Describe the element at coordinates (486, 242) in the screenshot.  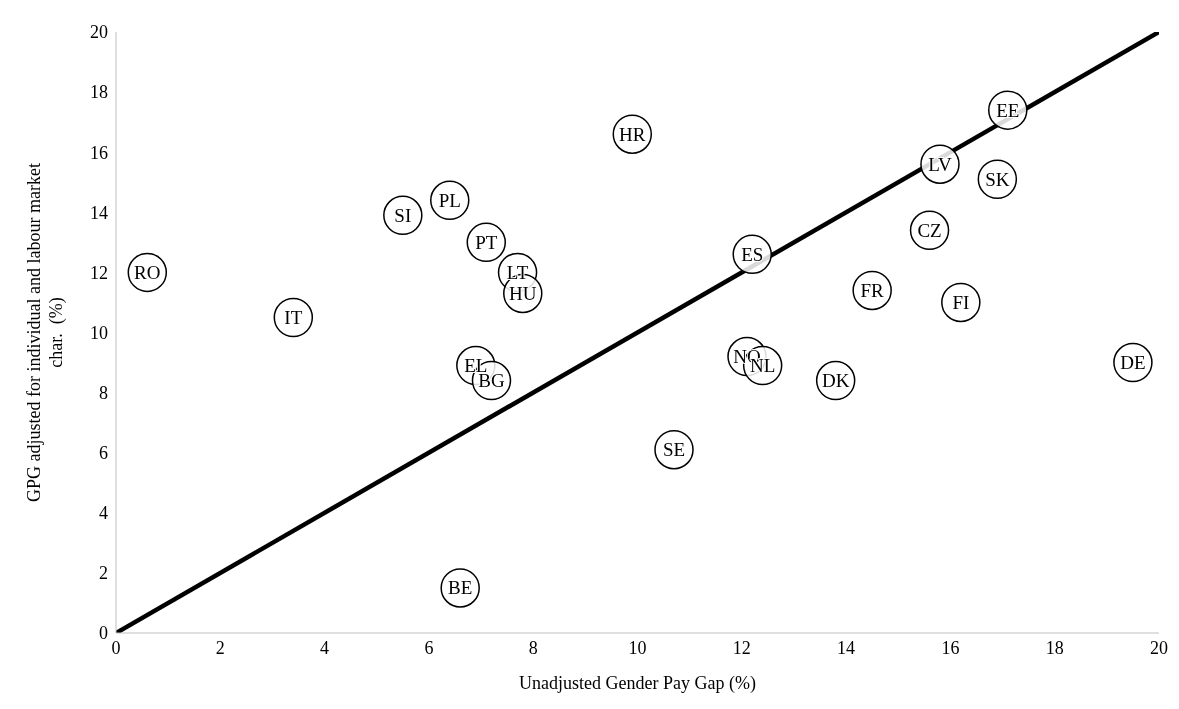
I see `data-label: PT` at that location.